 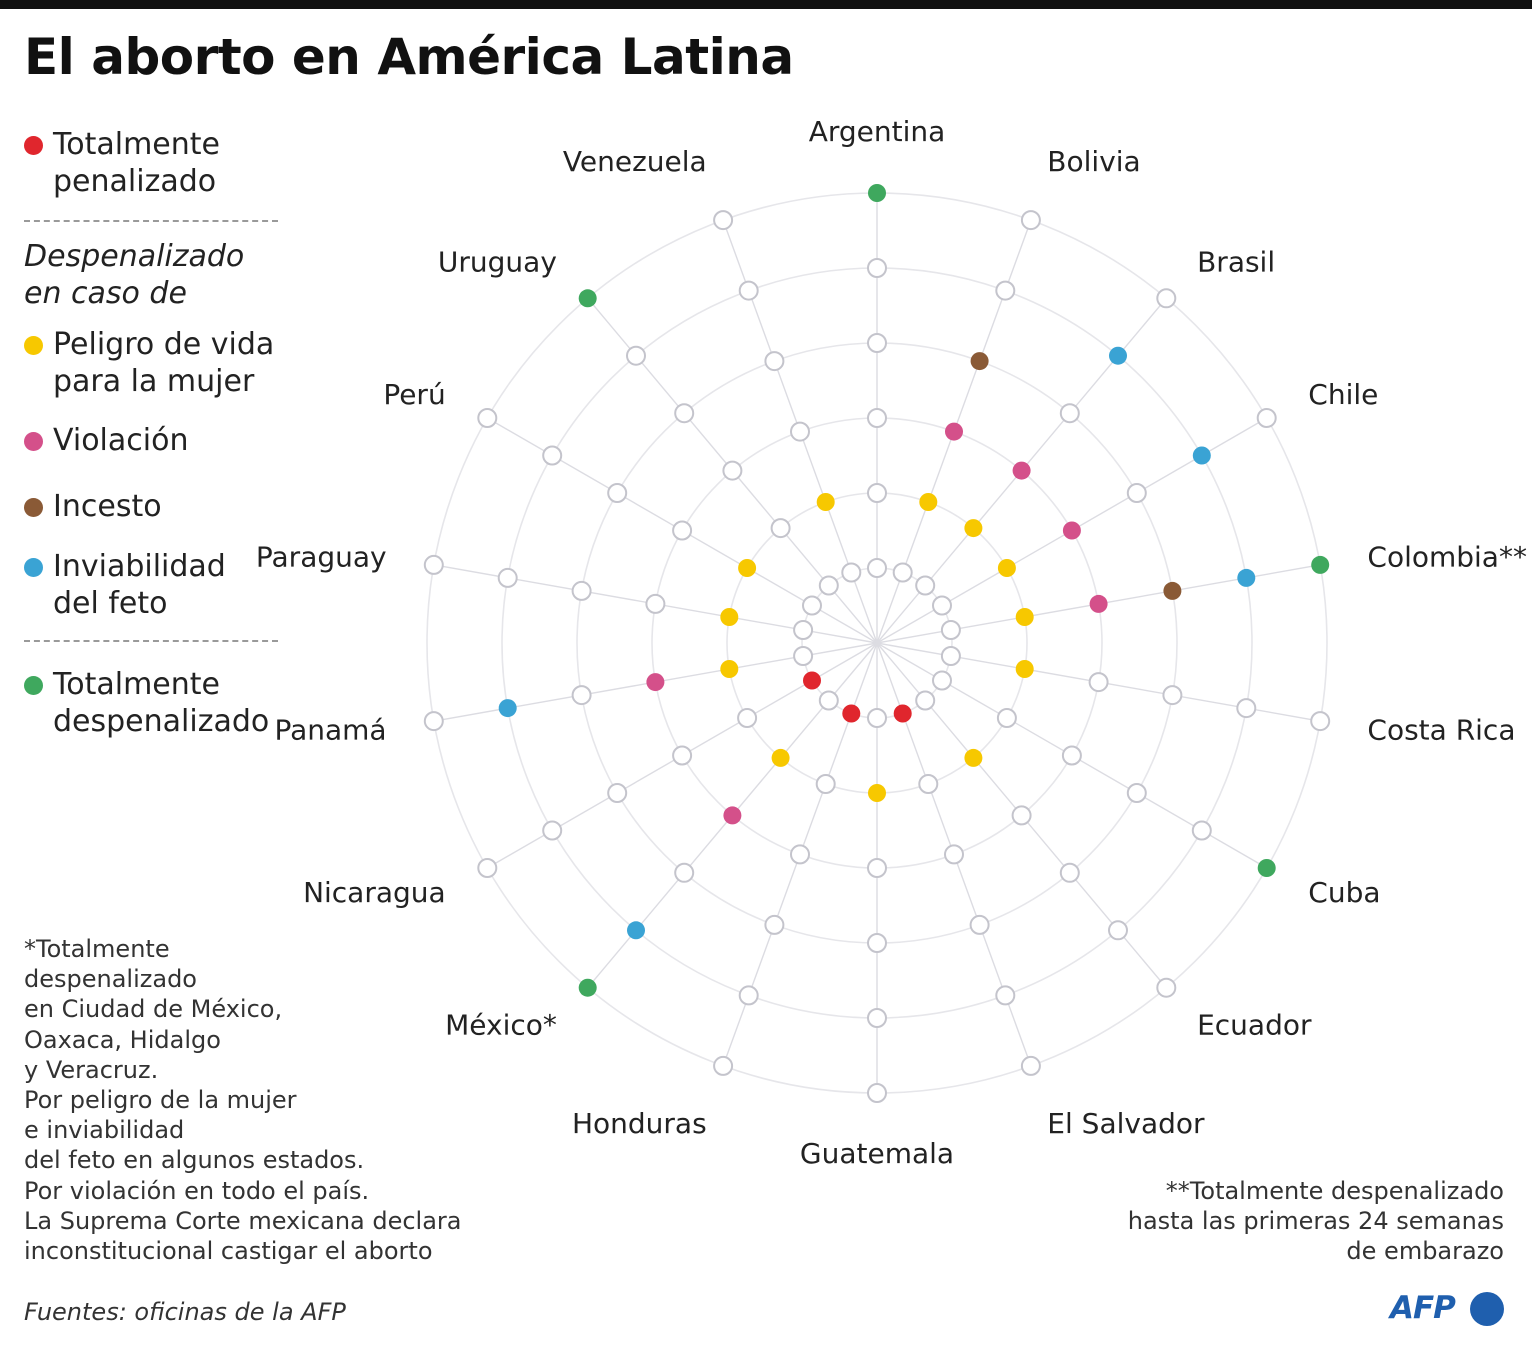 What do you see at coordinates (164, 344) in the screenshot?
I see `legend-life-line1: Peligro de vida` at bounding box center [164, 344].